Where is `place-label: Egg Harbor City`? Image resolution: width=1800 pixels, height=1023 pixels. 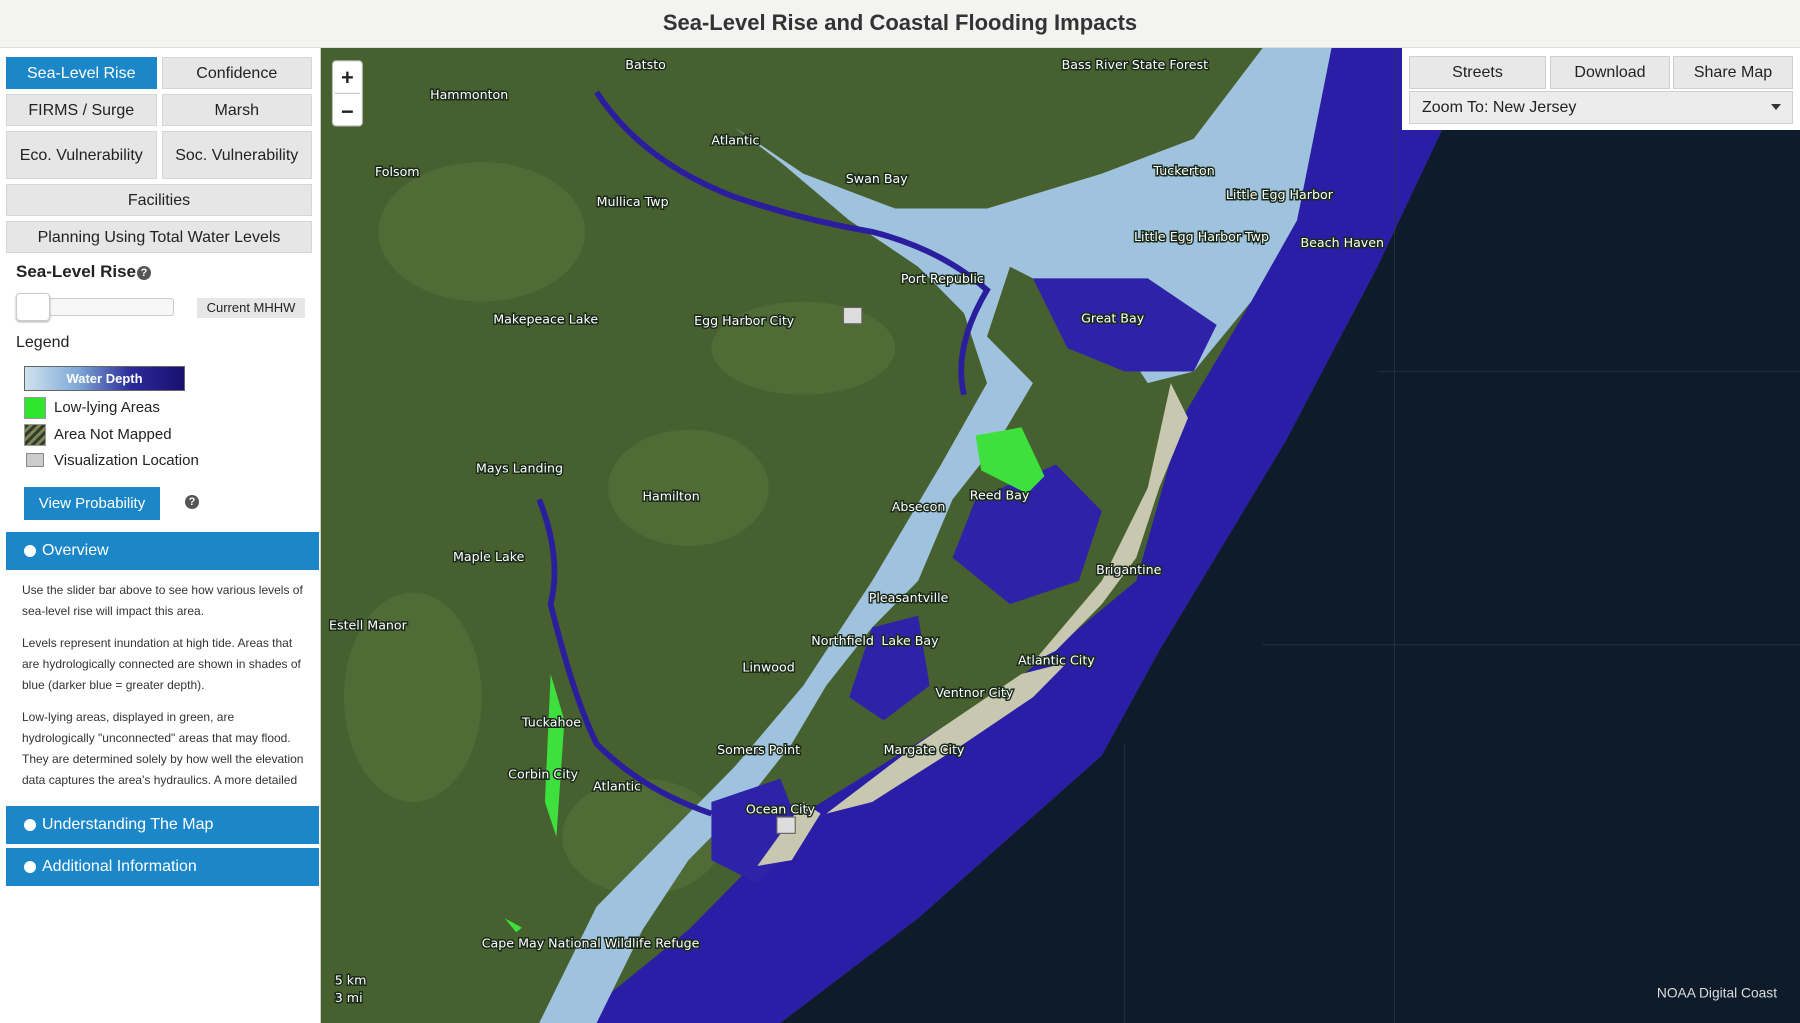 place-label: Egg Harbor City is located at coordinates (744, 320).